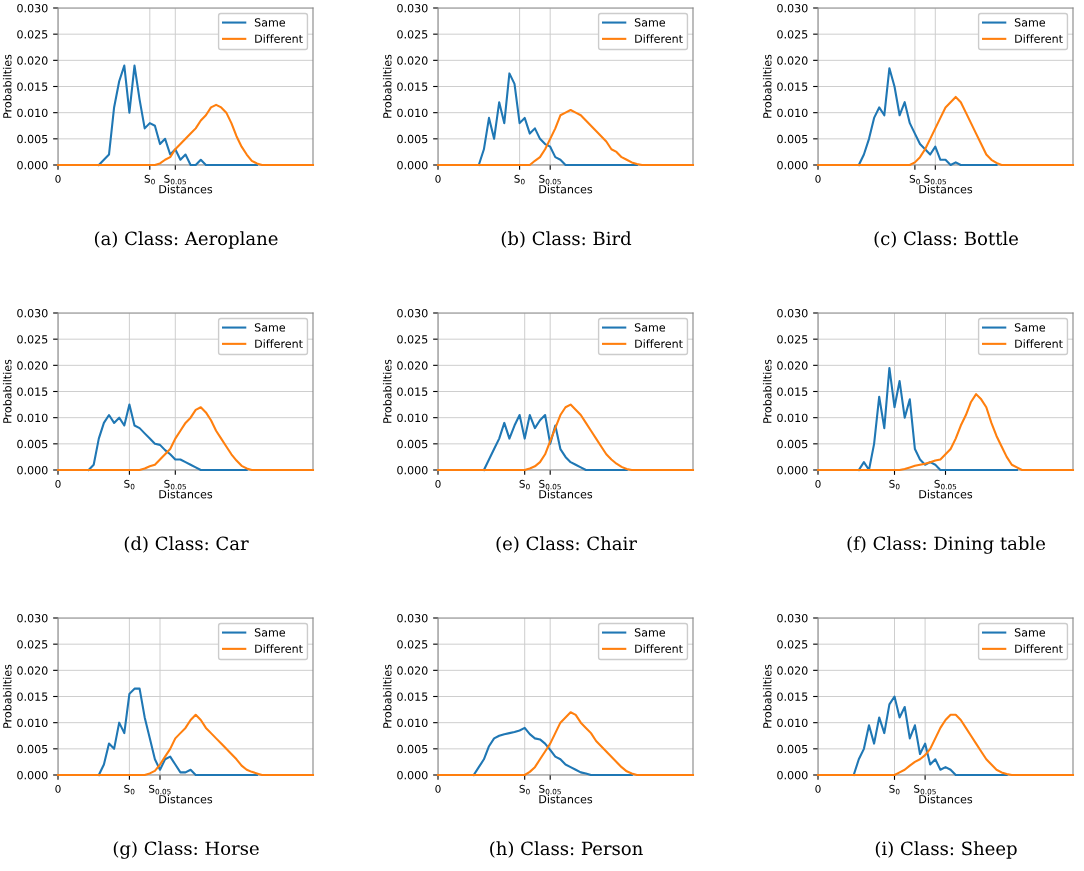 Image resolution: width=1084 pixels, height=871 pixels. Describe the element at coordinates (566, 544) in the screenshot. I see `text: (e) Class: Chair` at that location.